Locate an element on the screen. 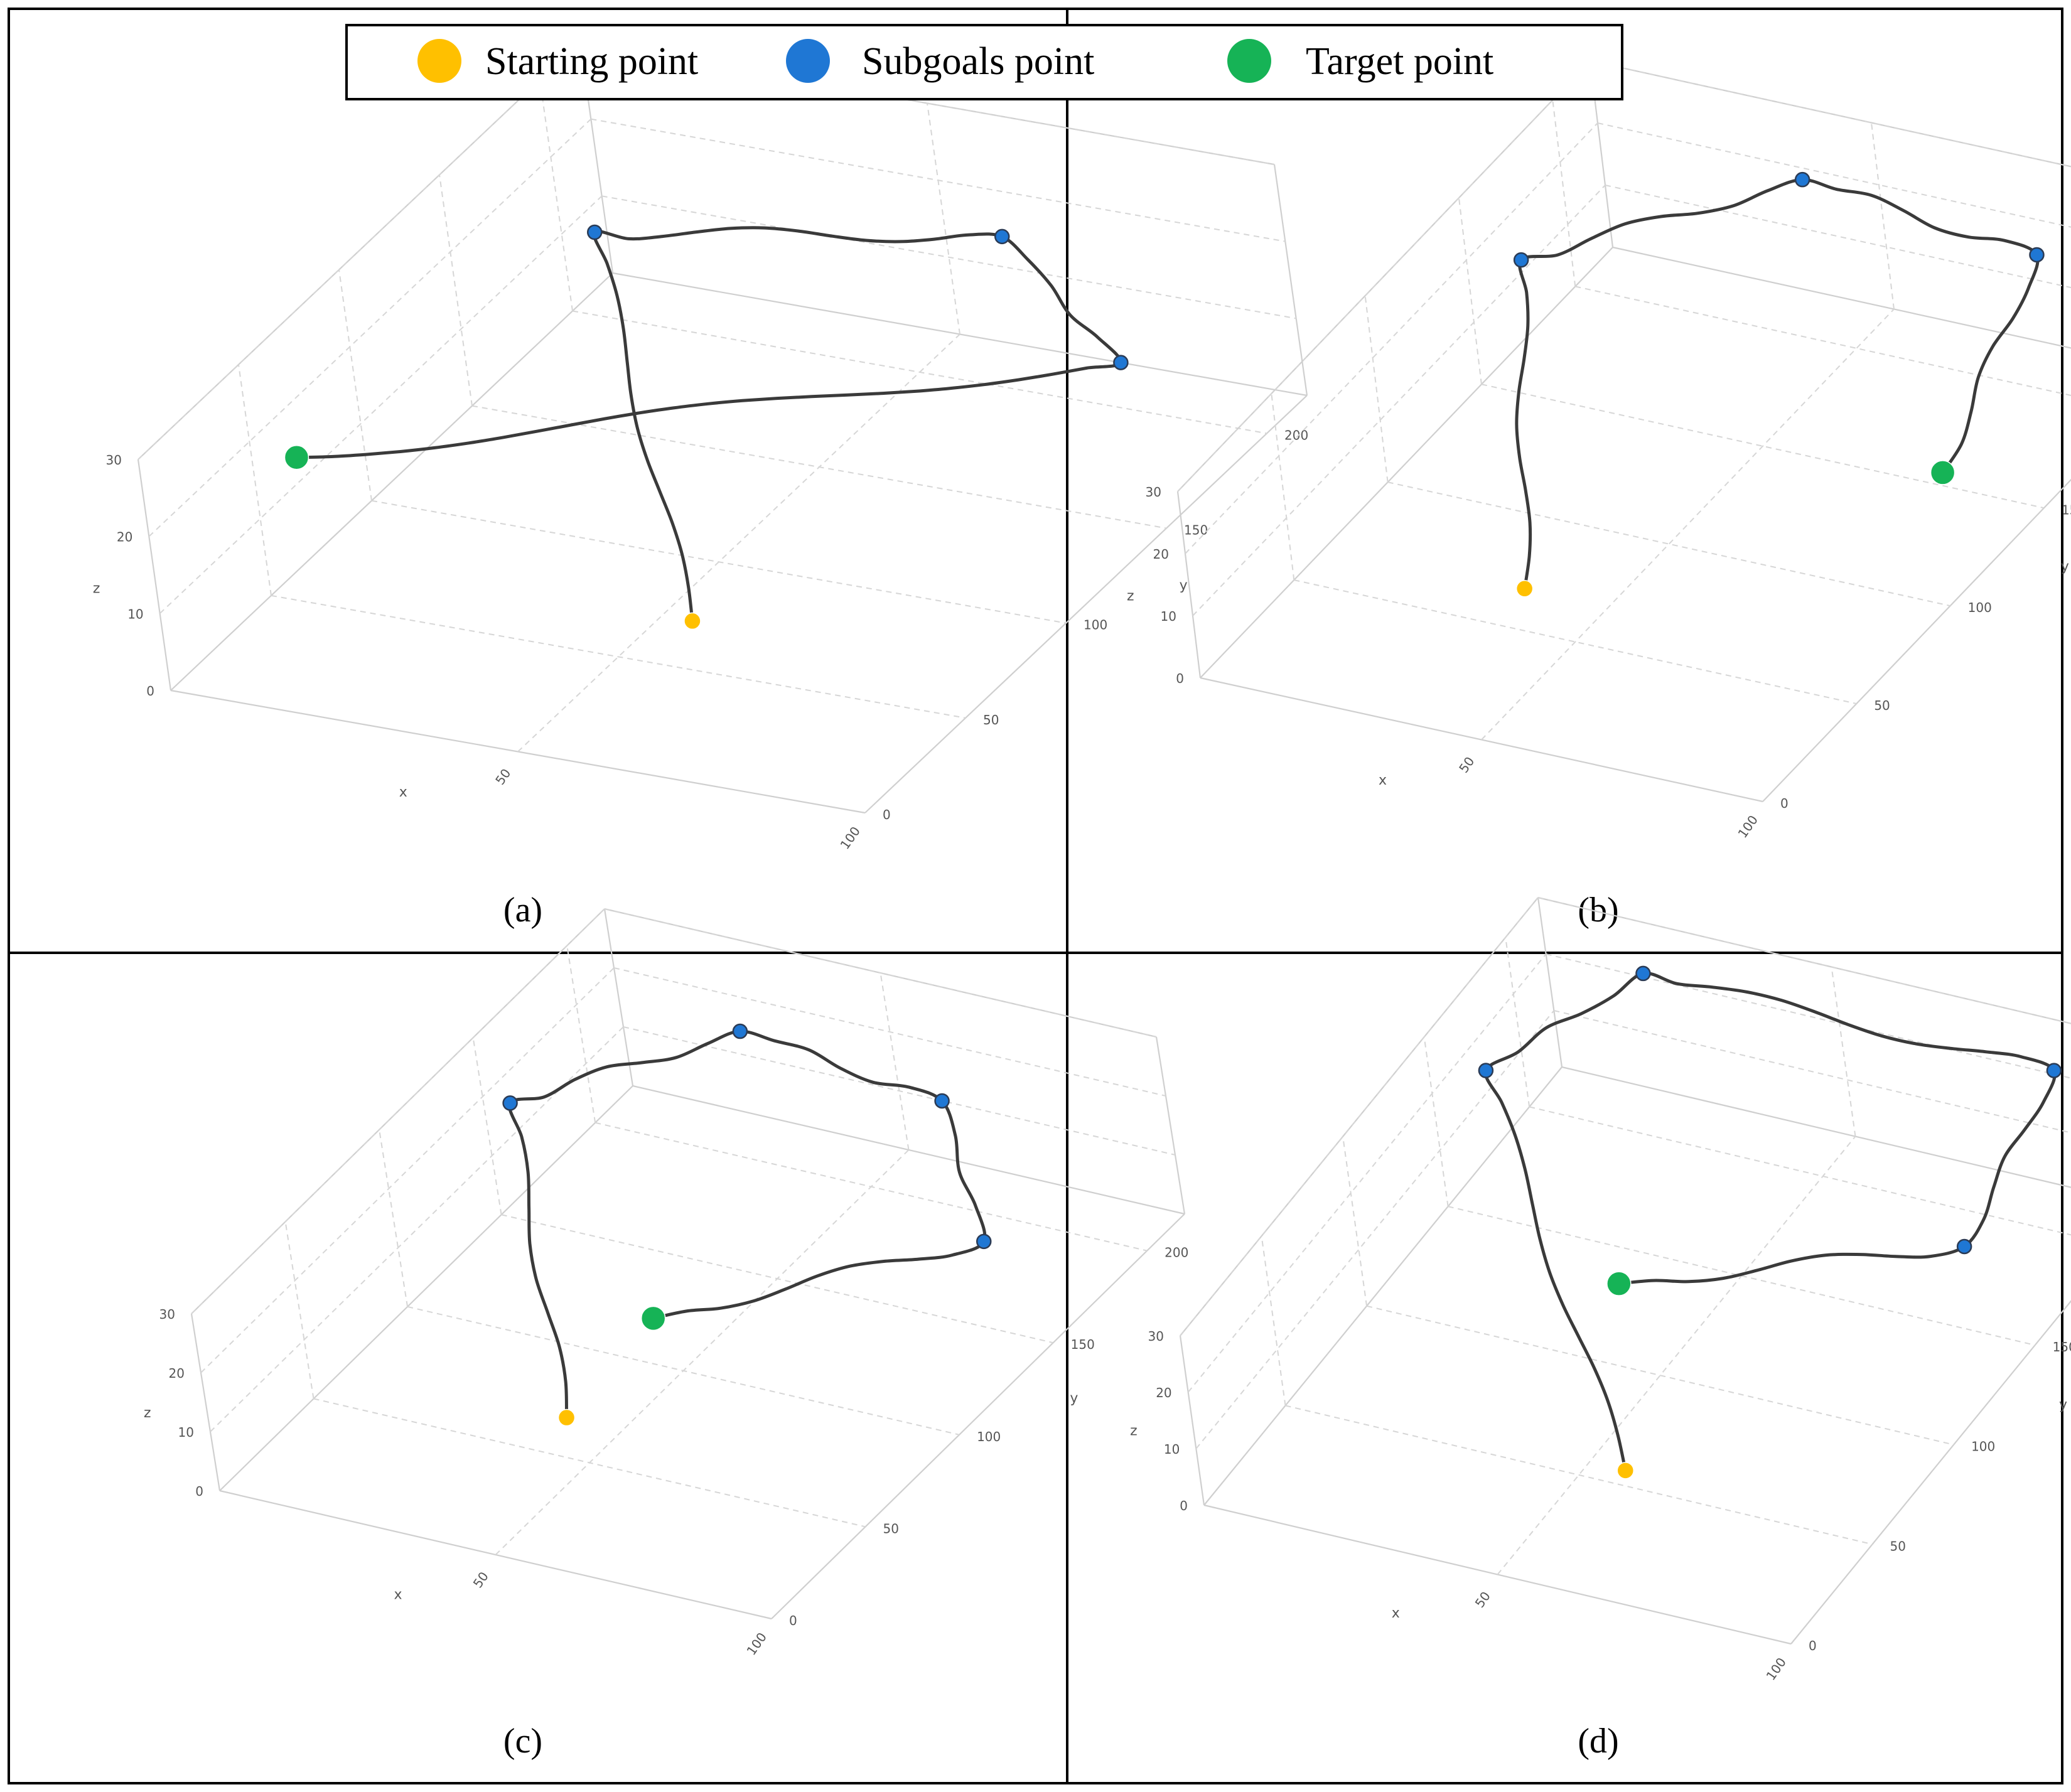 The image size is (2071, 1792). y-axis-title: y is located at coordinates (2065, 567).